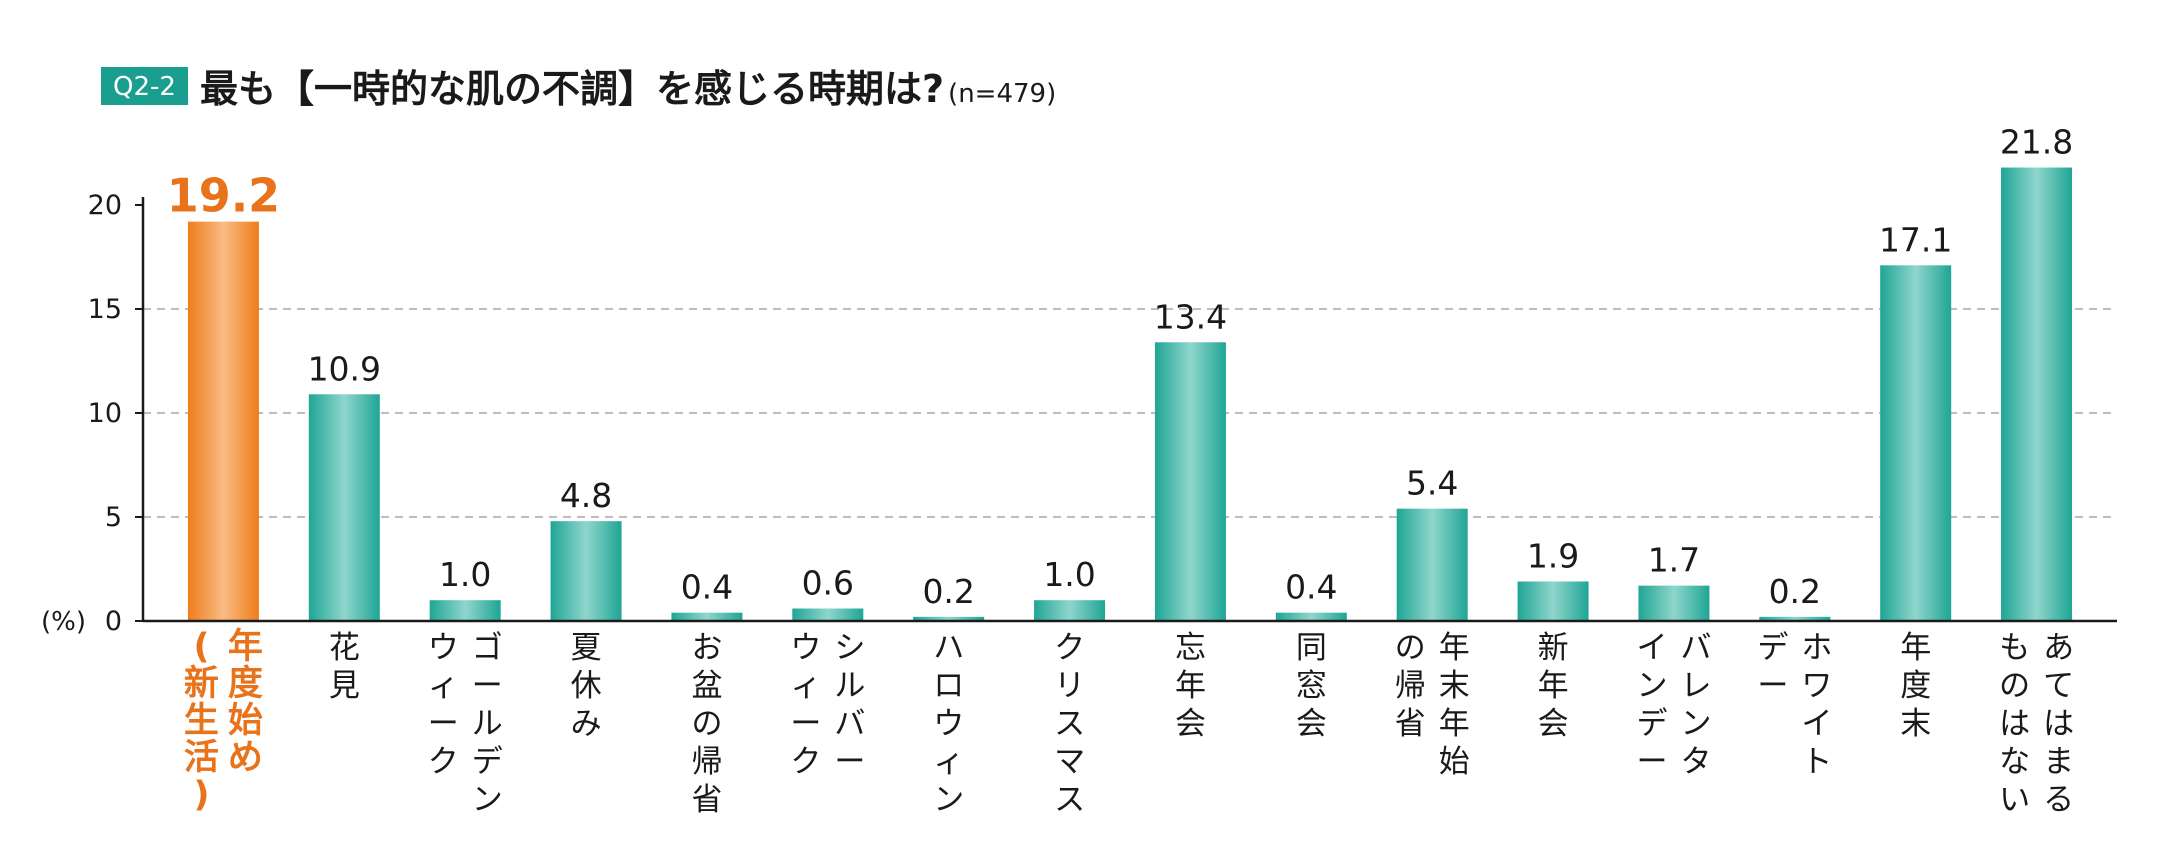 This screenshot has height=855, width=2159. What do you see at coordinates (586, 686) in the screenshot?
I see `category-label: 夏休み` at bounding box center [586, 686].